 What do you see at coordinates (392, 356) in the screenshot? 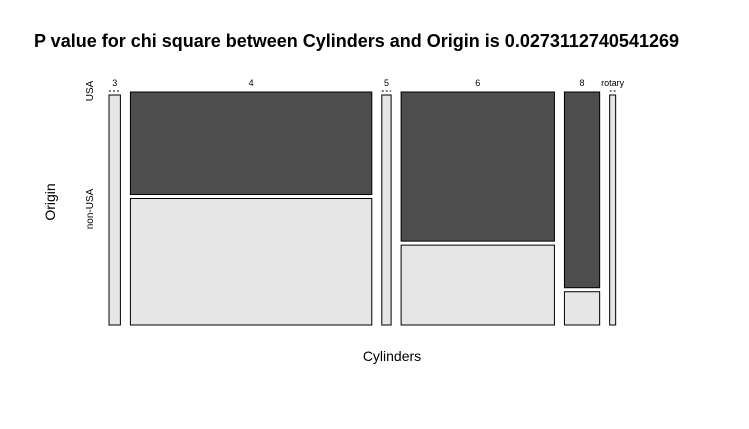
I see `x-axis-label: Cylinders` at bounding box center [392, 356].